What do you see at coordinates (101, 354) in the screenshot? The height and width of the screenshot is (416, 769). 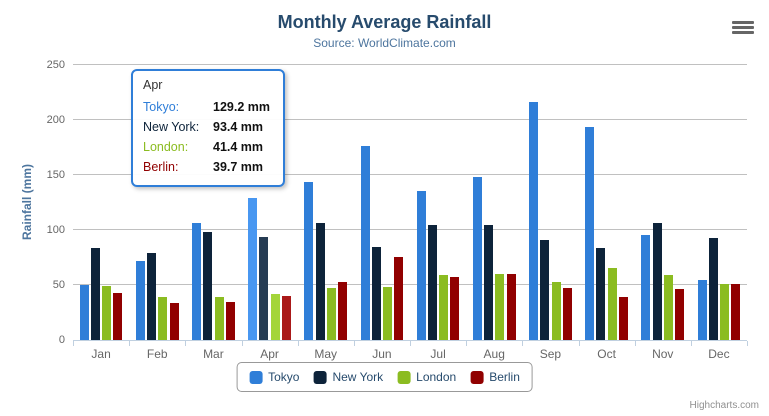 I see `x-axis-label: Jan` at bounding box center [101, 354].